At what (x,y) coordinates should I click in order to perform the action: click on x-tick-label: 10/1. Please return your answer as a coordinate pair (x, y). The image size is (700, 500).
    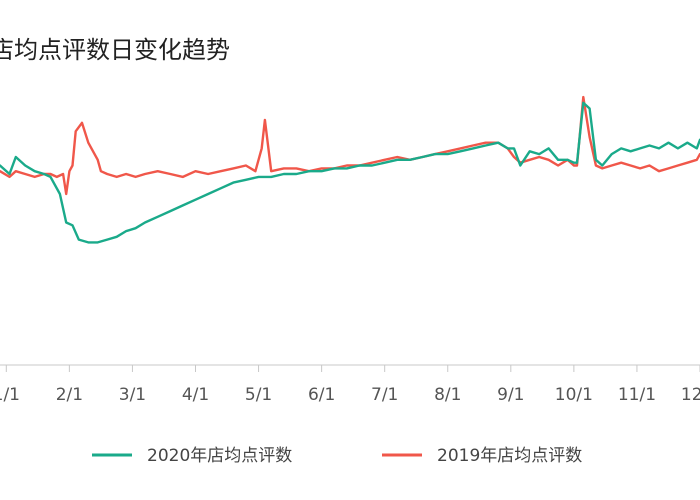
    Looking at the image, I should click on (574, 395).